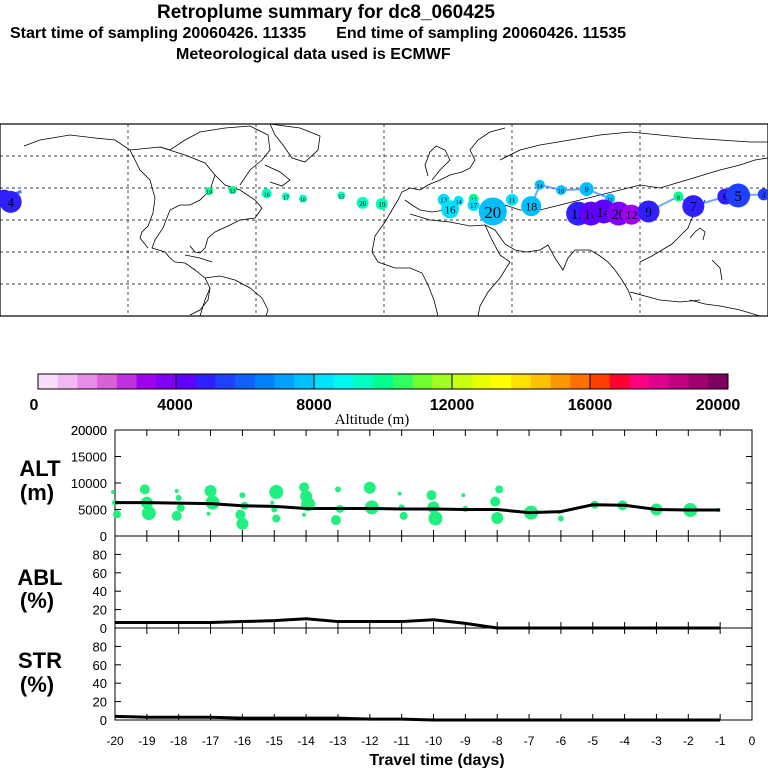 This screenshot has height=768, width=768. Describe the element at coordinates (100, 683) in the screenshot. I see `y-tick-label: 40` at that location.